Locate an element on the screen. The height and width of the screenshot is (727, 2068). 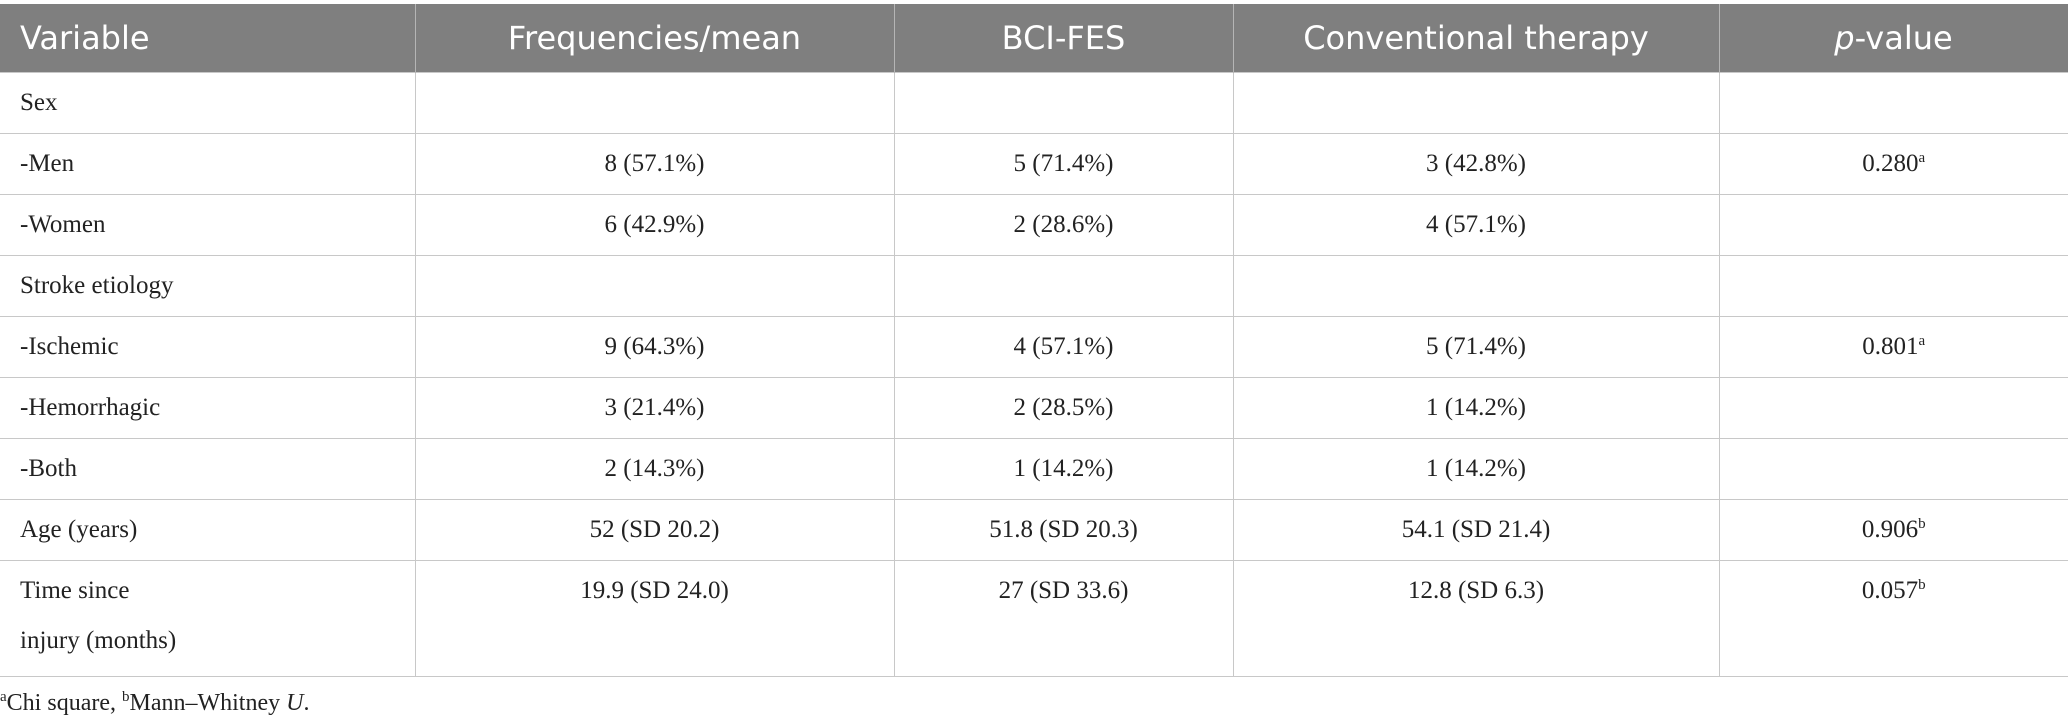
table-row: Stroke etiology is located at coordinates (1034, 286).